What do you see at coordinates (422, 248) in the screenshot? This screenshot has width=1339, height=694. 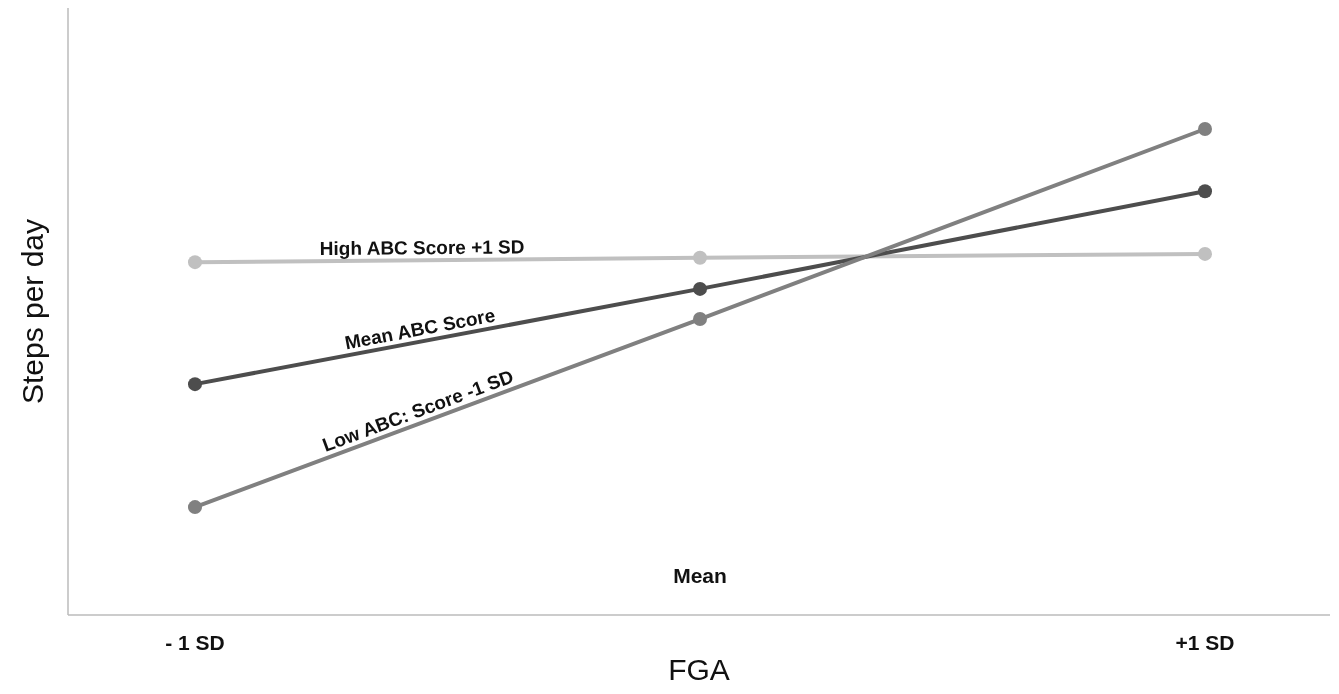 I see `series-label: High ABC Score +1 SD` at bounding box center [422, 248].